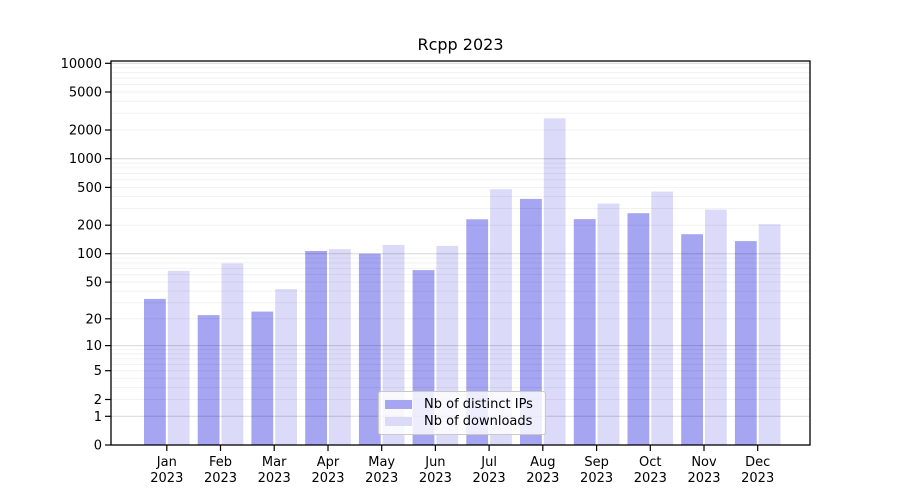  What do you see at coordinates (478, 404) in the screenshot?
I see `legend-label-distinct-ips: Nb of distinct IPs` at bounding box center [478, 404].